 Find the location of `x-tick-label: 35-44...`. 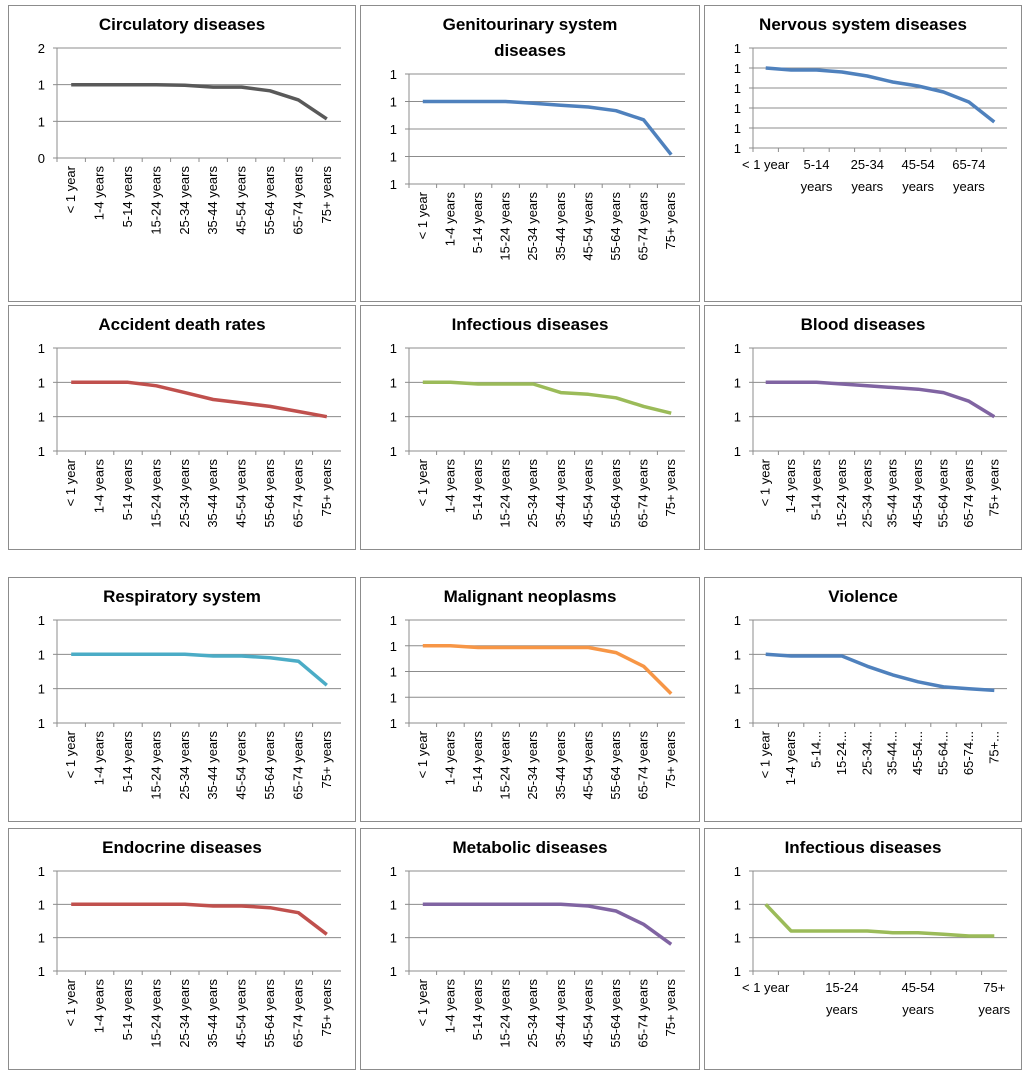

x-tick-label: 35-44... is located at coordinates (892, 753).